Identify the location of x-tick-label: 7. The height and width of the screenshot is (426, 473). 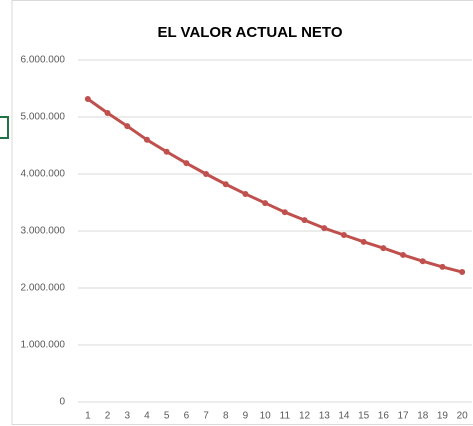
(206, 416).